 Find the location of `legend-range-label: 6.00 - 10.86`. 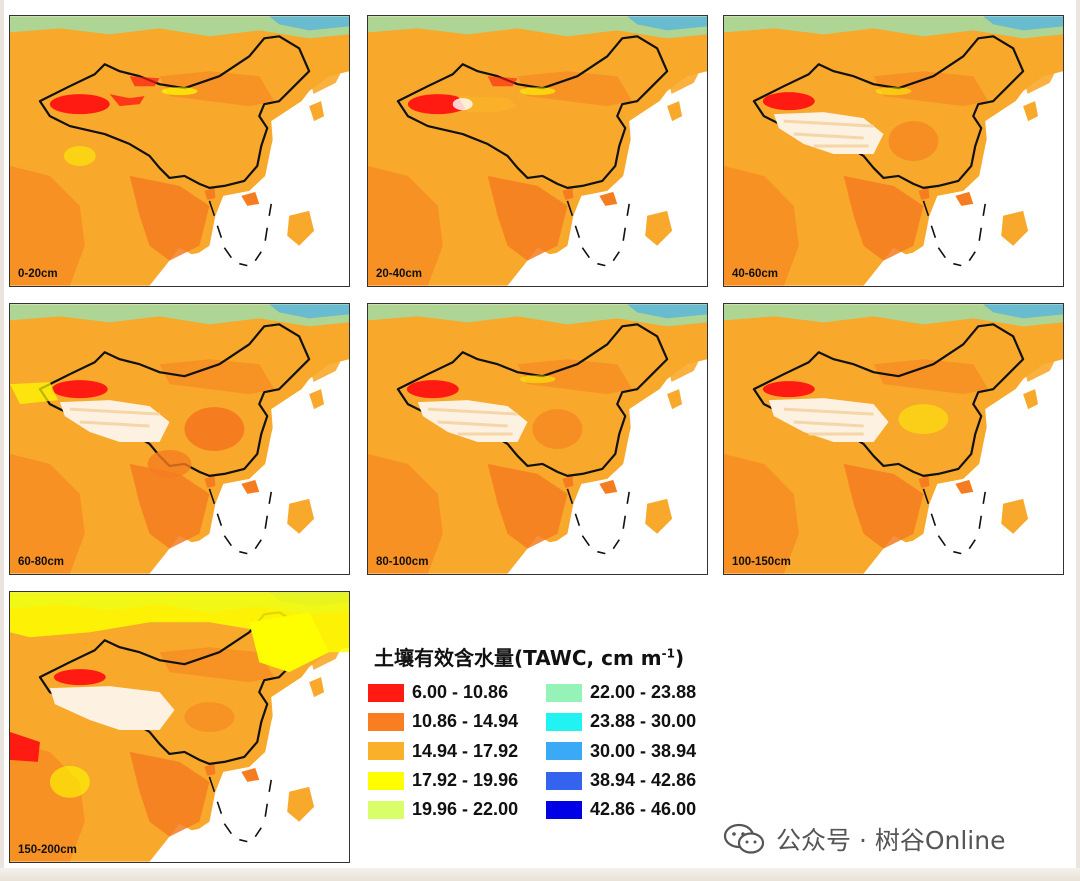

legend-range-label: 6.00 - 10.86 is located at coordinates (460, 692).